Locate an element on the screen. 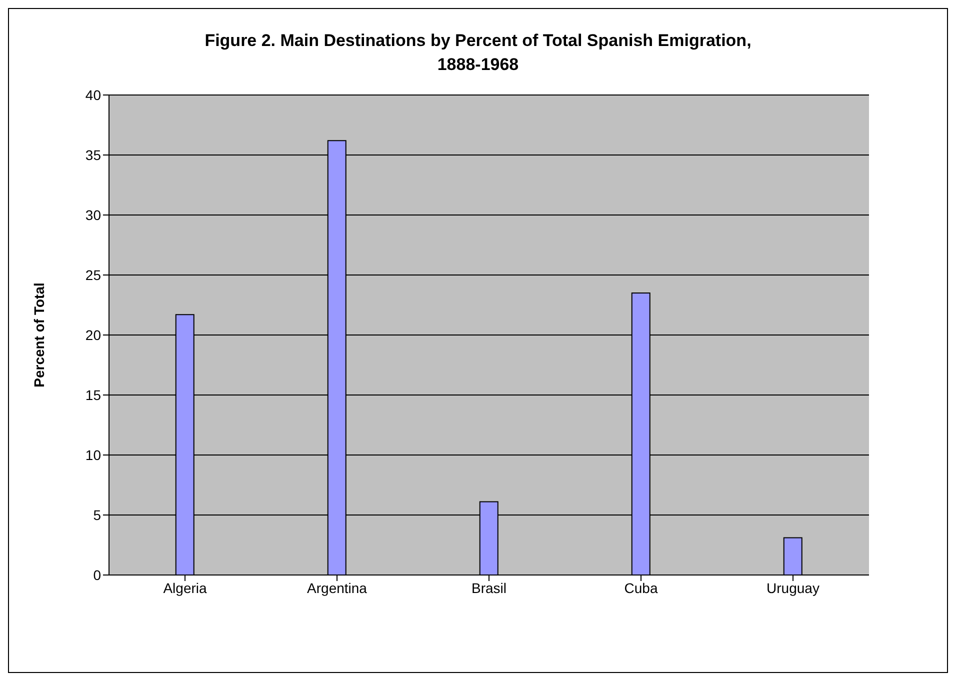  y-tick-label: 10 is located at coordinates (93, 454).